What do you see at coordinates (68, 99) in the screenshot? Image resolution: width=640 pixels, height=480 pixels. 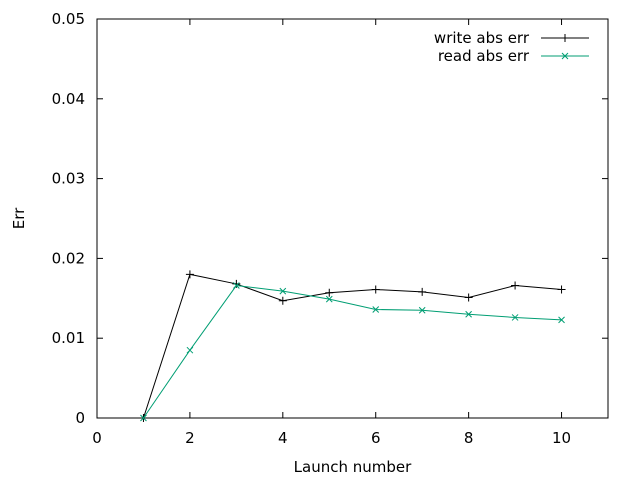 I see `y-tick-label: 0.04` at bounding box center [68, 99].